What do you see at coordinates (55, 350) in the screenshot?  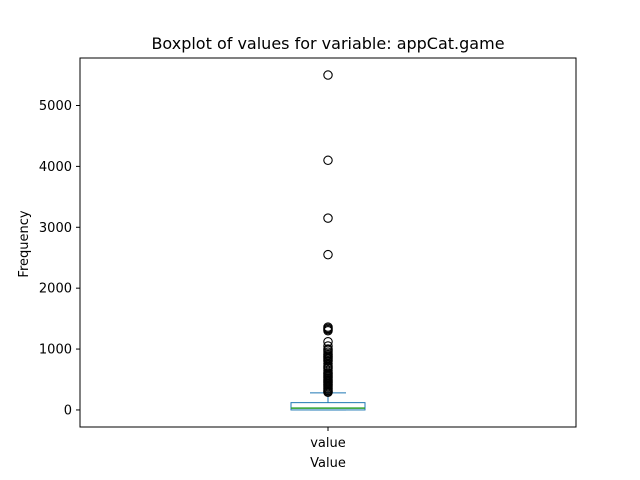 I see `y-tick-label: 1000` at bounding box center [55, 350].